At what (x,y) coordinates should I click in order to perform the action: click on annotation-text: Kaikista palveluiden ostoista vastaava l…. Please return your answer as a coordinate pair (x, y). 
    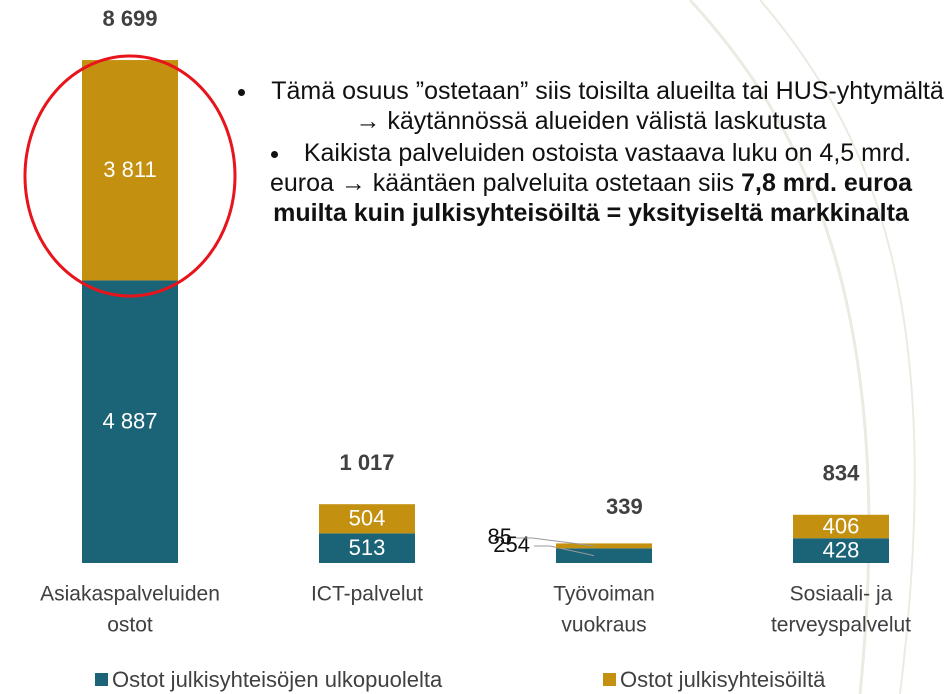
    Looking at the image, I should click on (590, 168).